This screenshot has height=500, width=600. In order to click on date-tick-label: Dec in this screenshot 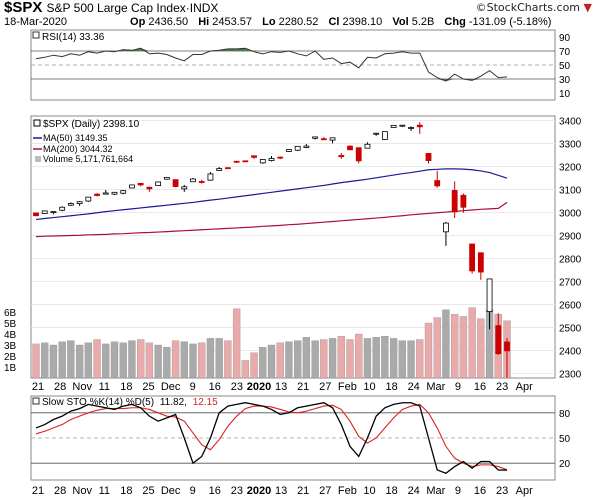, I will do `click(171, 387)`.